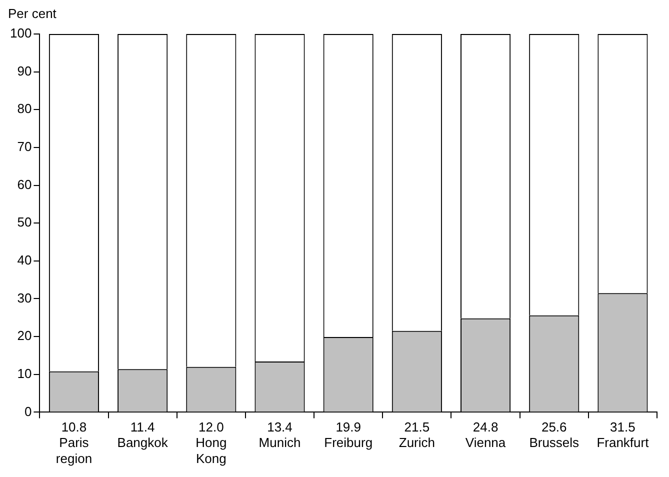 This screenshot has width=669, height=477. I want to click on x-tick-label: Vienna, so click(485, 442).